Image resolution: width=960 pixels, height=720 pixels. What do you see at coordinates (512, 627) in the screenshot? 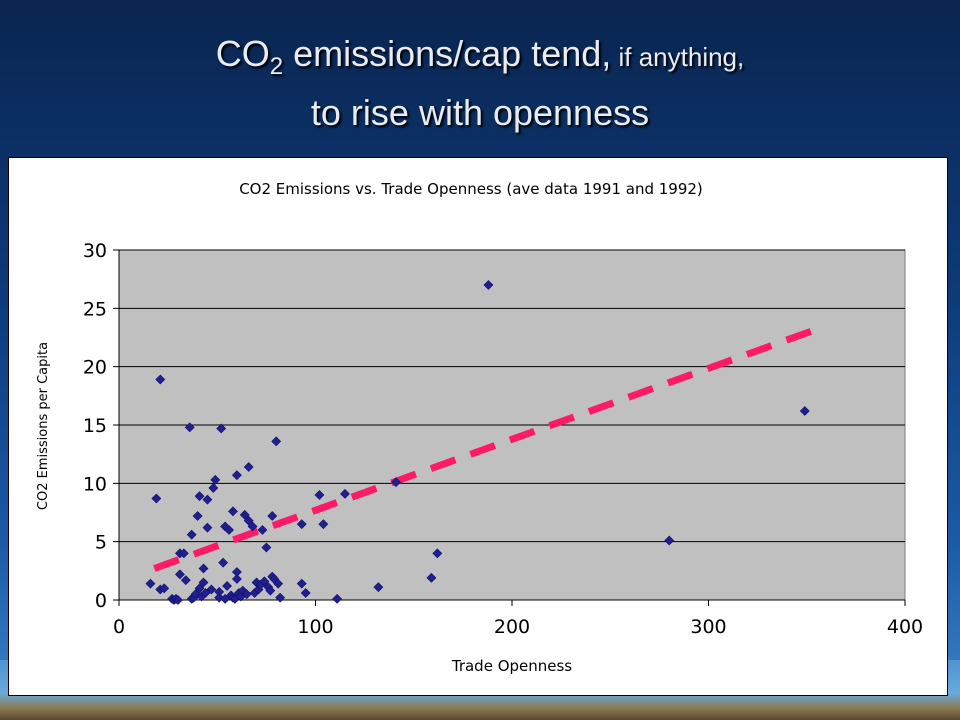
I see `x-tick-label: 200` at bounding box center [512, 627].